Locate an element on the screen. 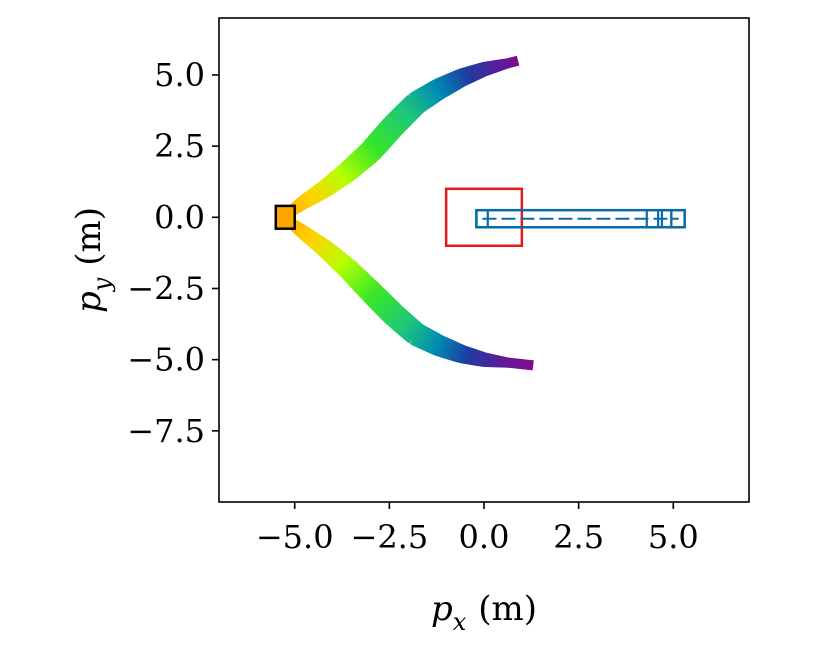  y-tick-label: 2.5 is located at coordinates (179, 146).